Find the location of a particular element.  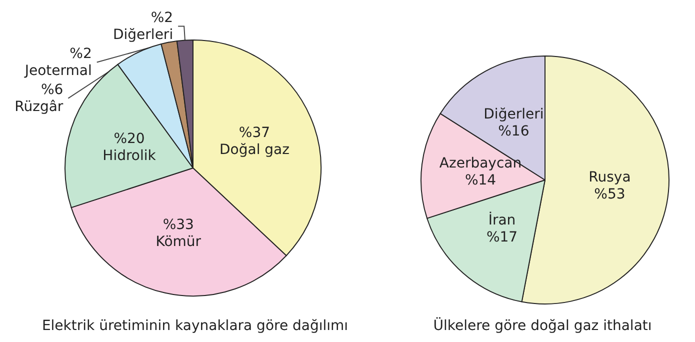

text: Elektrik üretiminin kaynaklara göre dağılımı is located at coordinates (195, 326).